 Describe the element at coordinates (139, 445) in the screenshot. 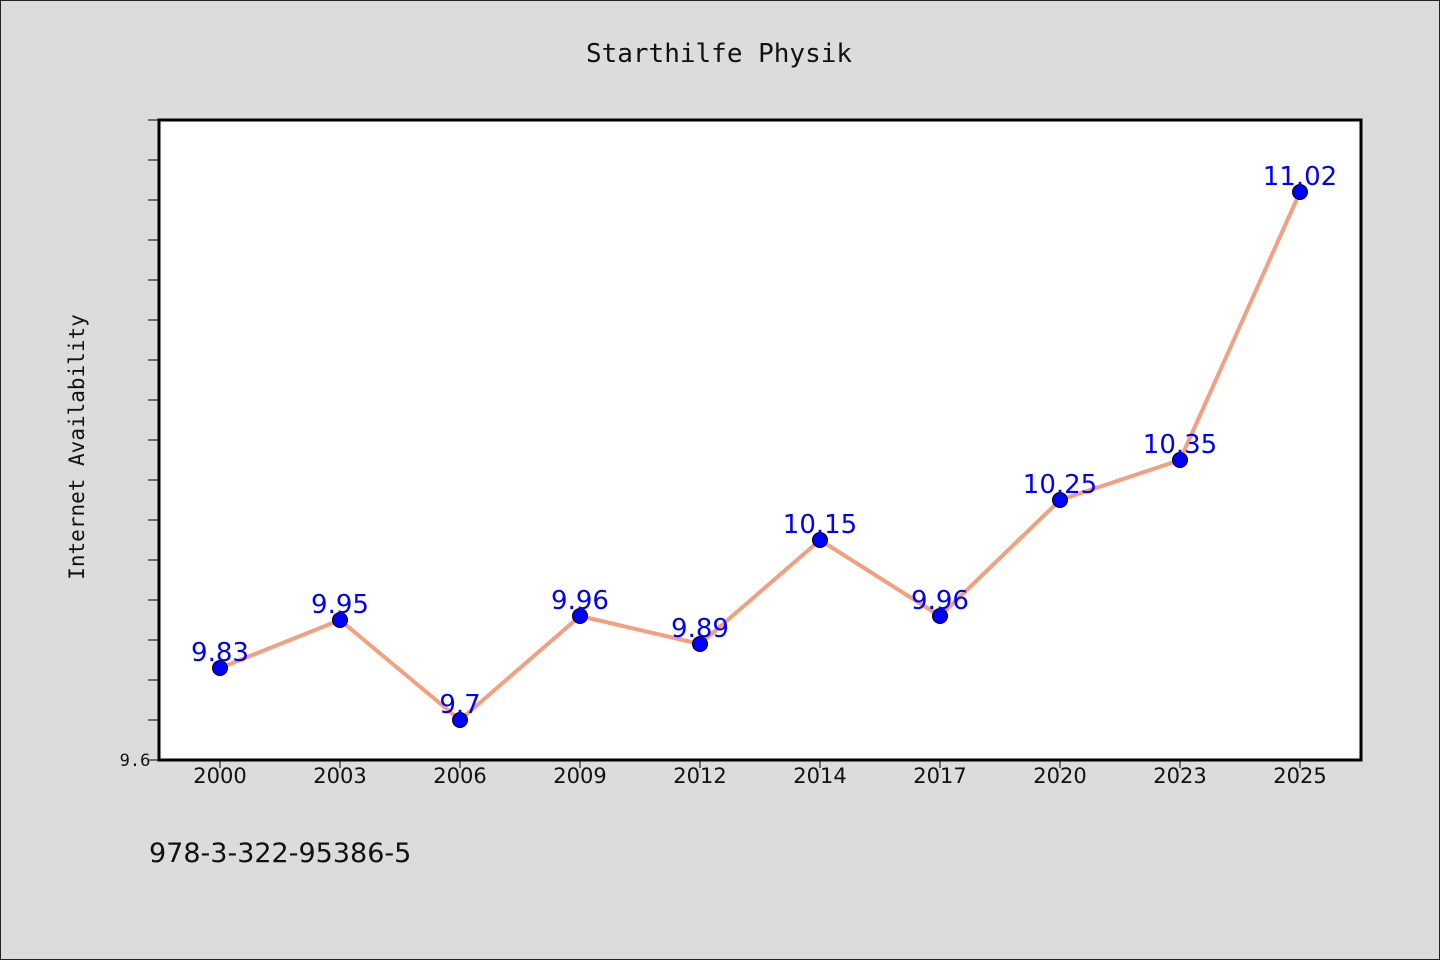

I see `y-axis-ticks: 9.6` at that location.